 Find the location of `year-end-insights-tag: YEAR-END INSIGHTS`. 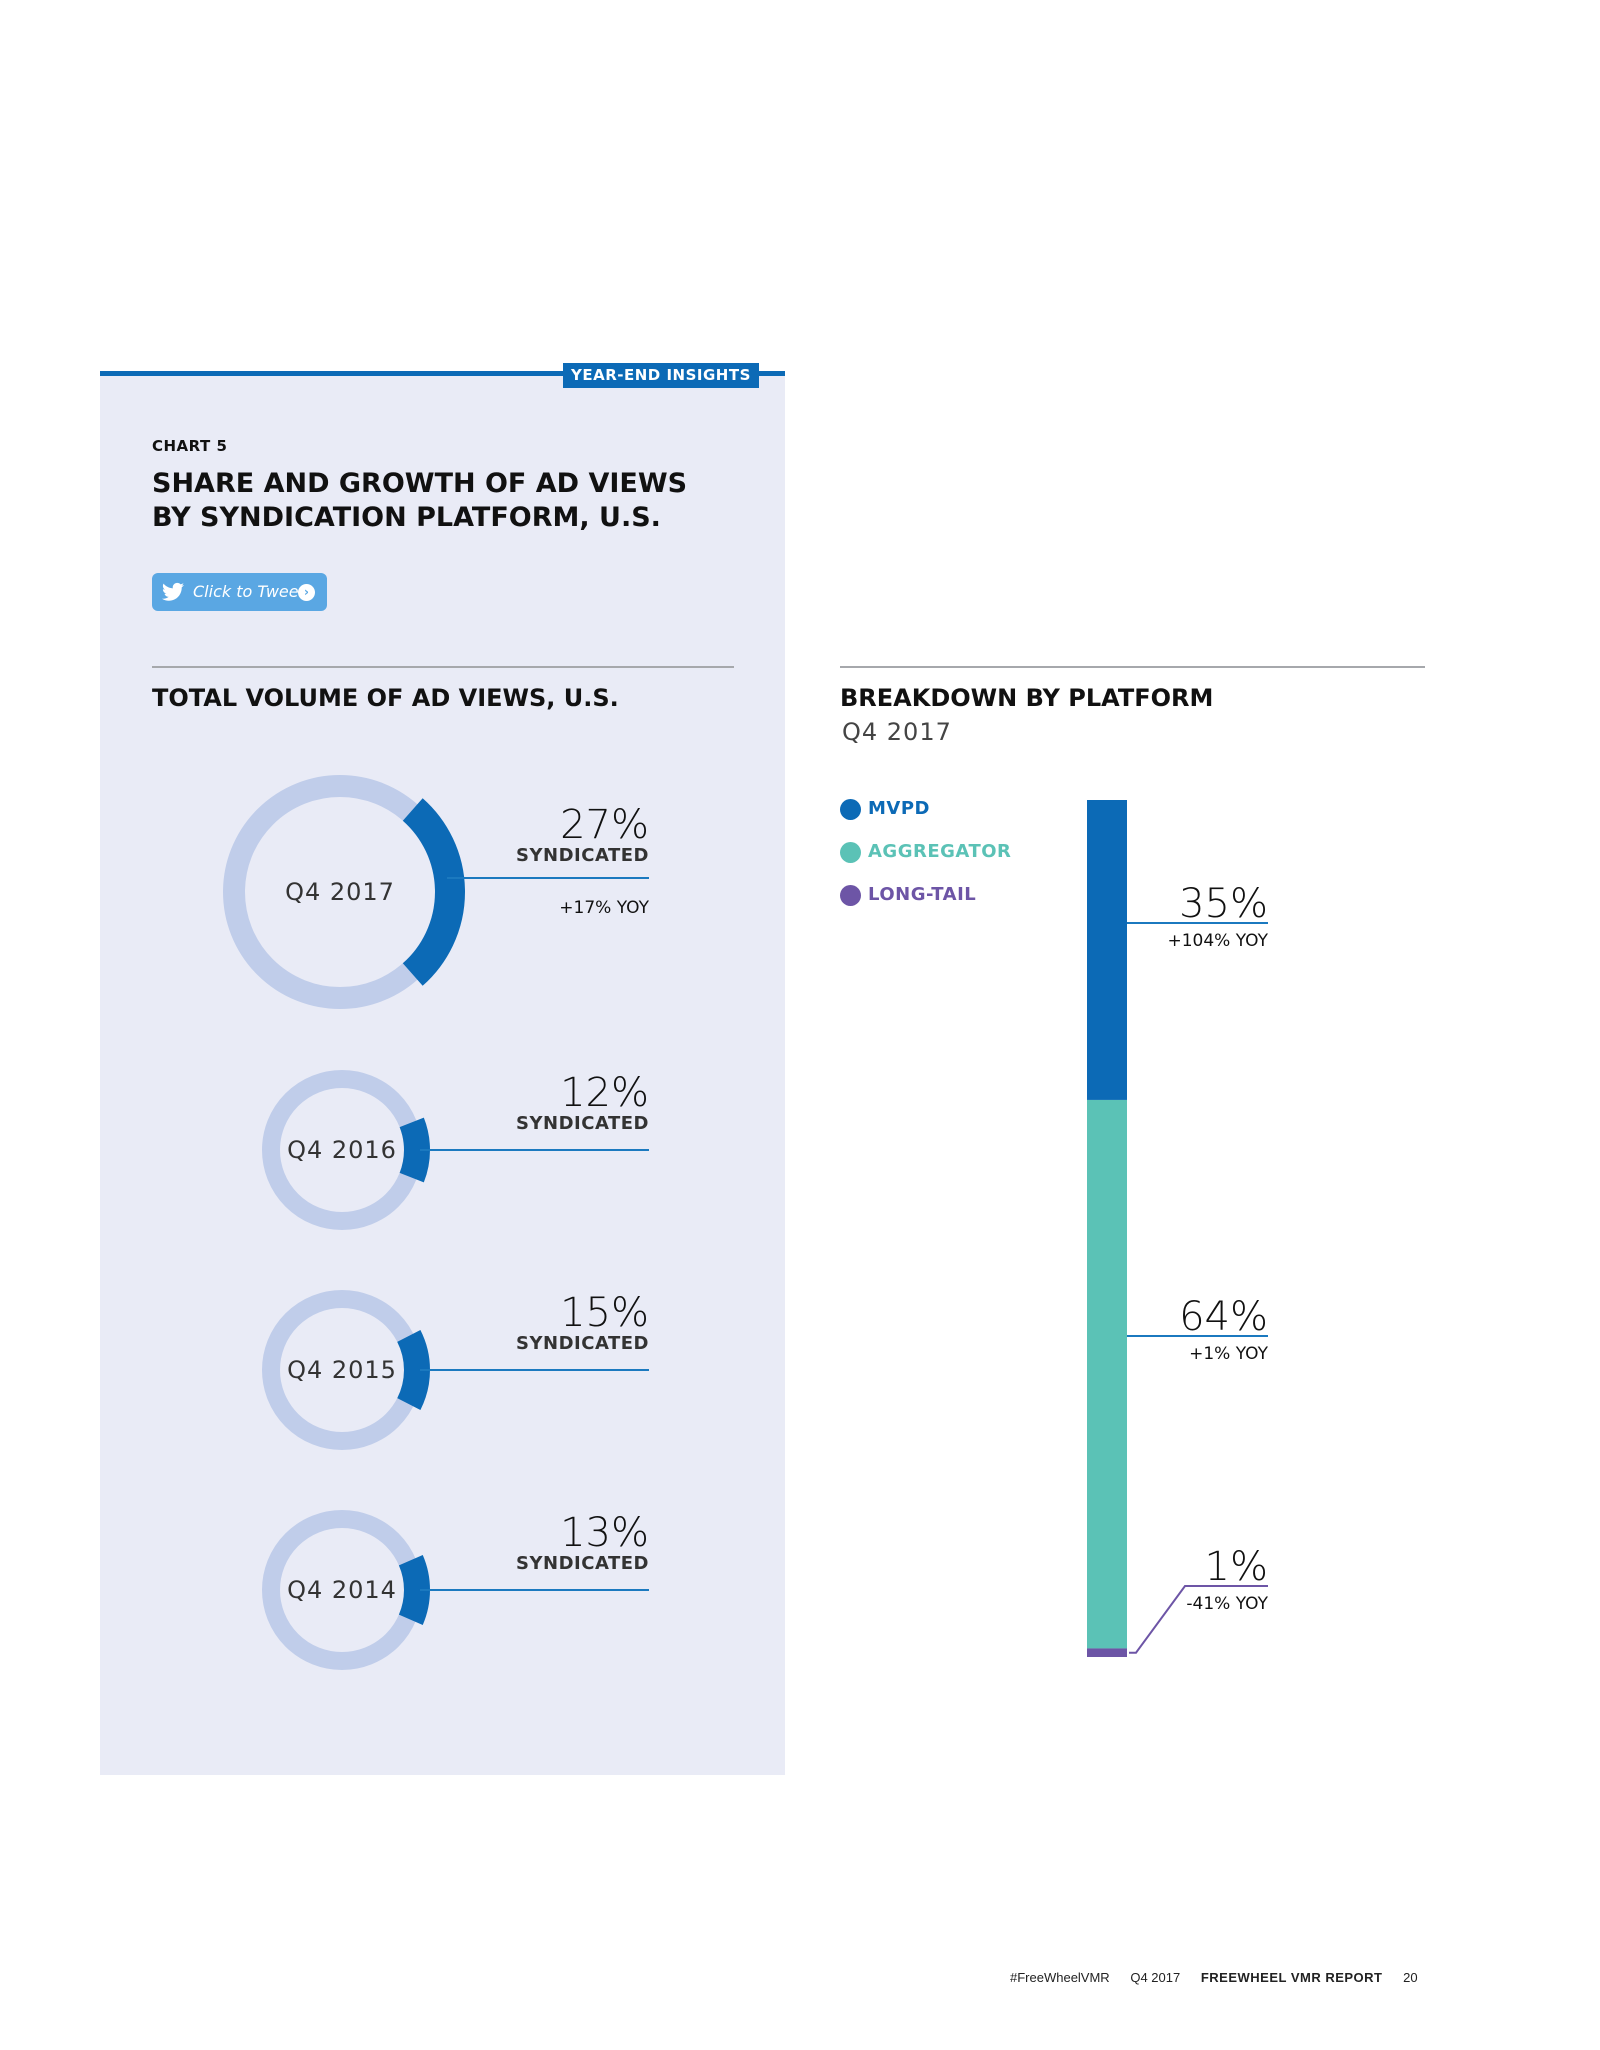

year-end-insights-tag: YEAR-END INSIGHTS is located at coordinates (661, 375).